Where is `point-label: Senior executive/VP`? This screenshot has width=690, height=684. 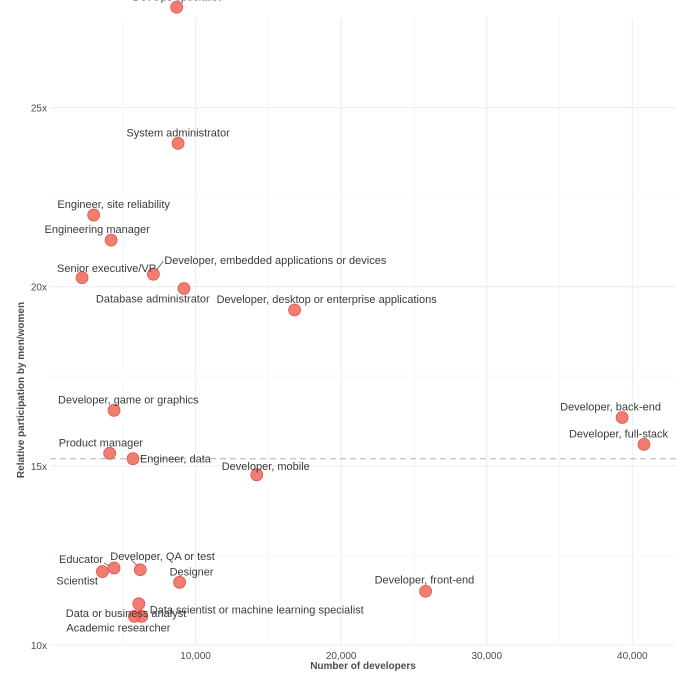 point-label: Senior executive/VP is located at coordinates (106, 269).